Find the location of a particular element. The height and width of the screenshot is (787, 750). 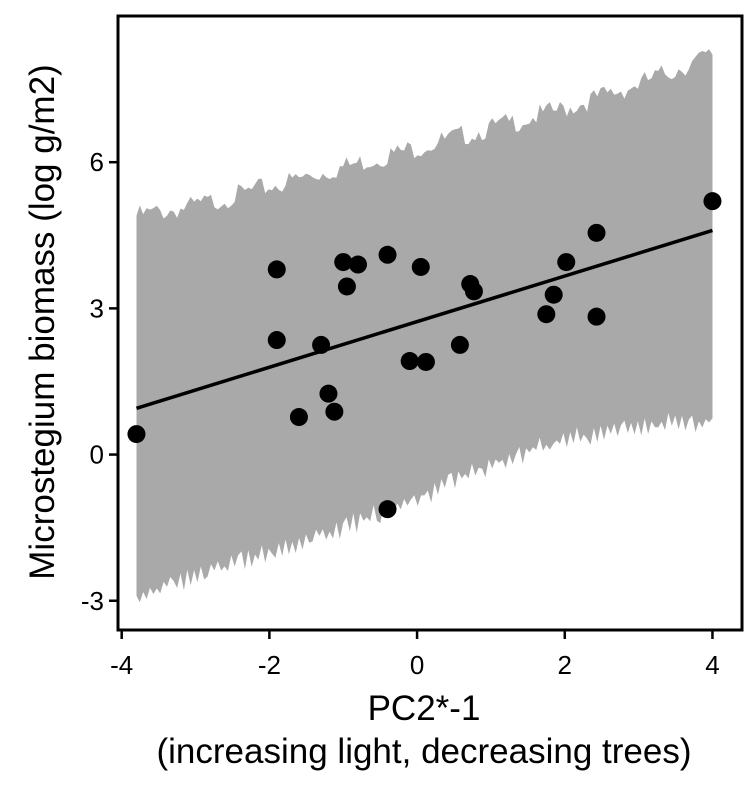

y-tick-label: 0 is located at coordinates (97, 455).